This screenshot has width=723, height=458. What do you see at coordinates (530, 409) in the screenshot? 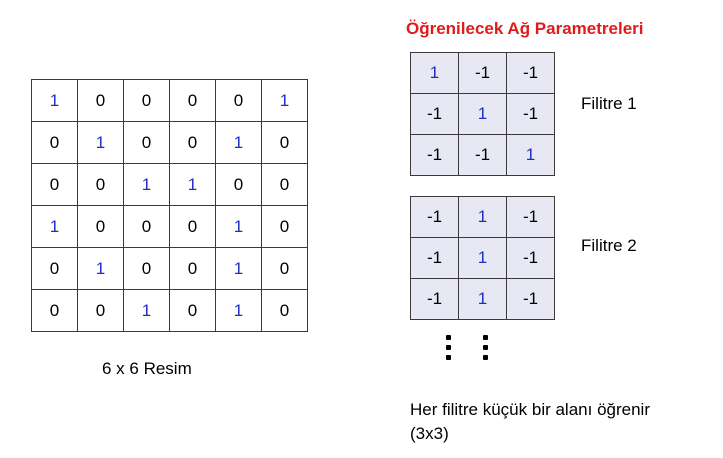
I see `note-line-1: Her filitre küçük bir alanı öğrenir` at bounding box center [530, 409].